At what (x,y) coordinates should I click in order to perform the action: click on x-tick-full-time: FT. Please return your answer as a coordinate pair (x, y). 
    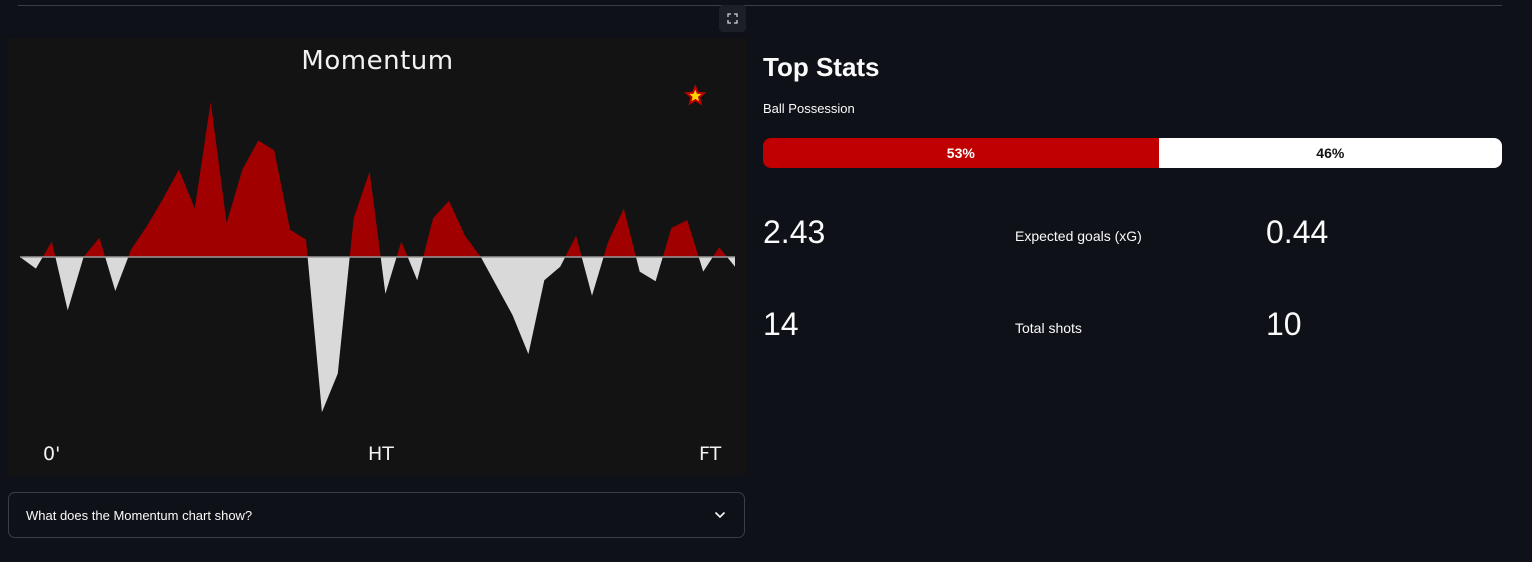
    Looking at the image, I should click on (710, 454).